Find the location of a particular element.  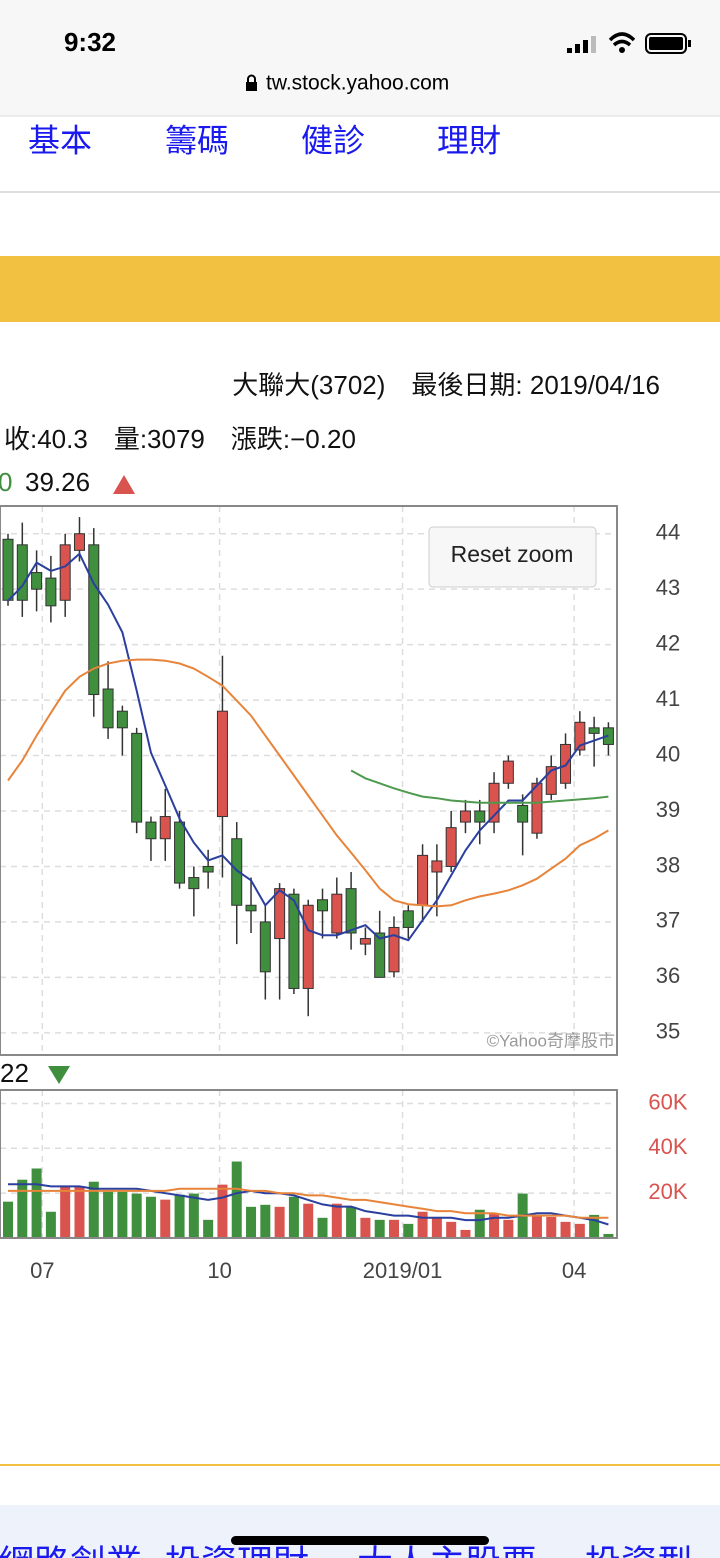

y-tick-label: 35 is located at coordinates (668, 1031).